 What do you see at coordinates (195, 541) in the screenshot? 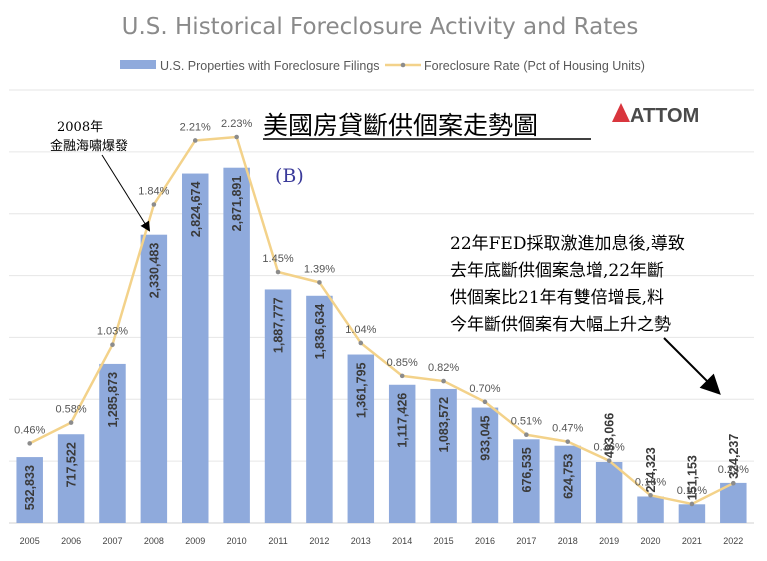
I see `x-tick-2009: 2009` at bounding box center [195, 541].